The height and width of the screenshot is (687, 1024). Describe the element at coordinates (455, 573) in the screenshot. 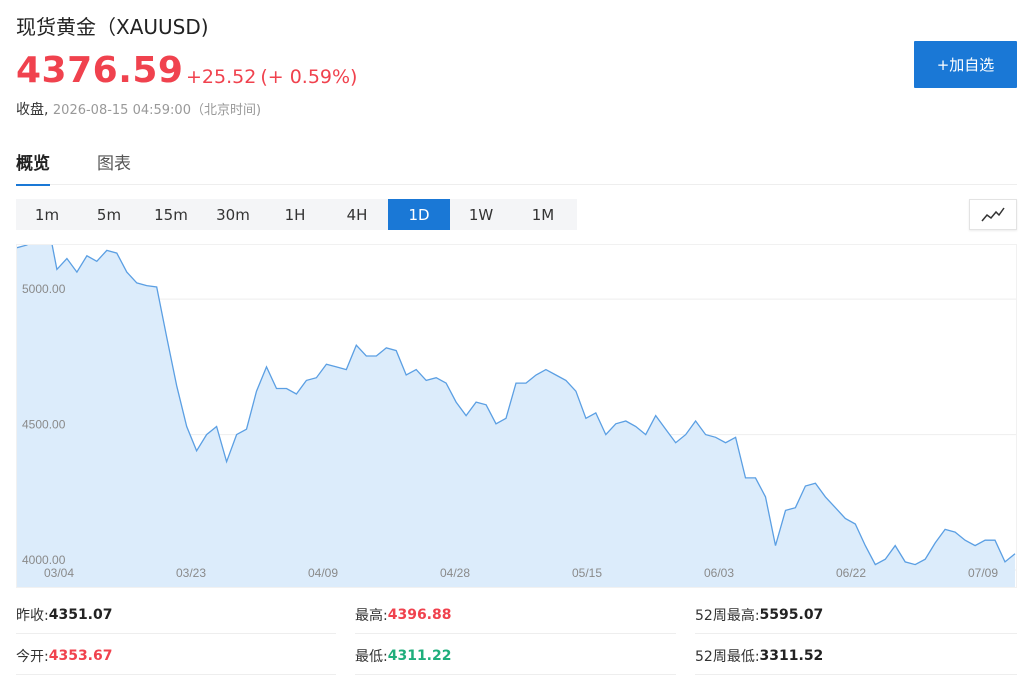

I see `x-tick-label: 04/28` at that location.